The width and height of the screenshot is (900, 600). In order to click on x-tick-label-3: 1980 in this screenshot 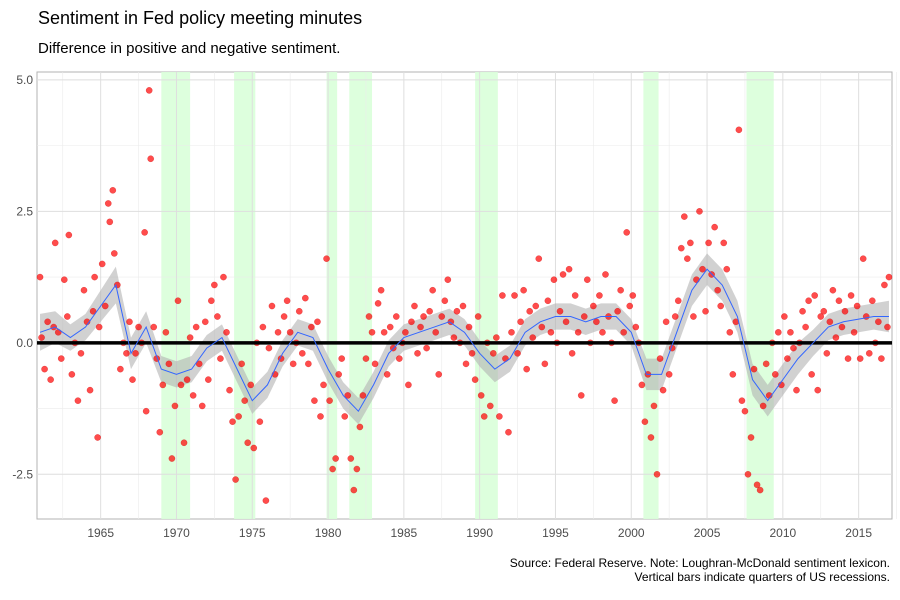, I will do `click(328, 533)`.